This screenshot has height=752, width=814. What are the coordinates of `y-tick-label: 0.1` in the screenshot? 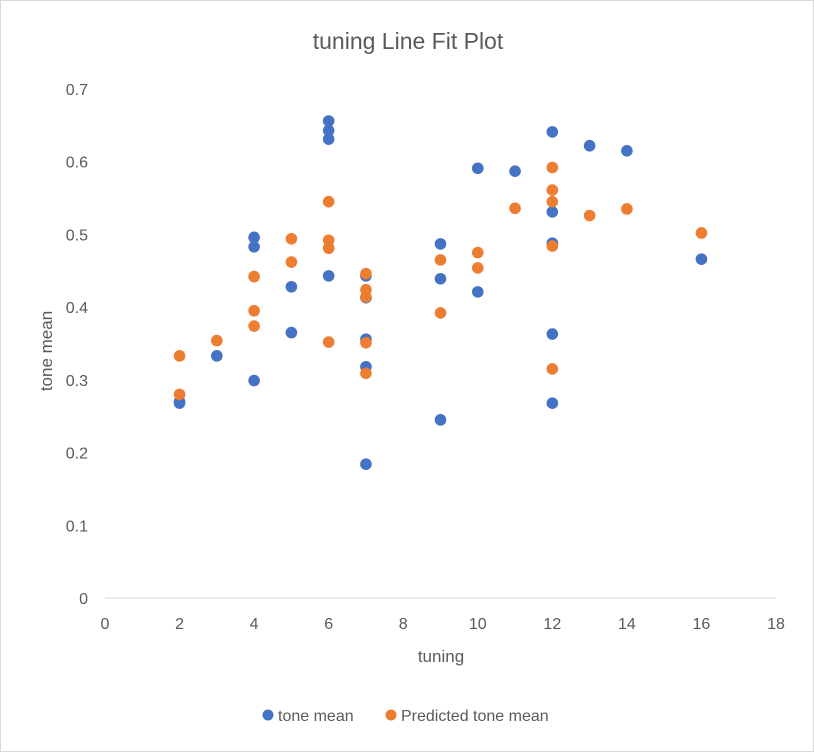 It's located at (77, 526).